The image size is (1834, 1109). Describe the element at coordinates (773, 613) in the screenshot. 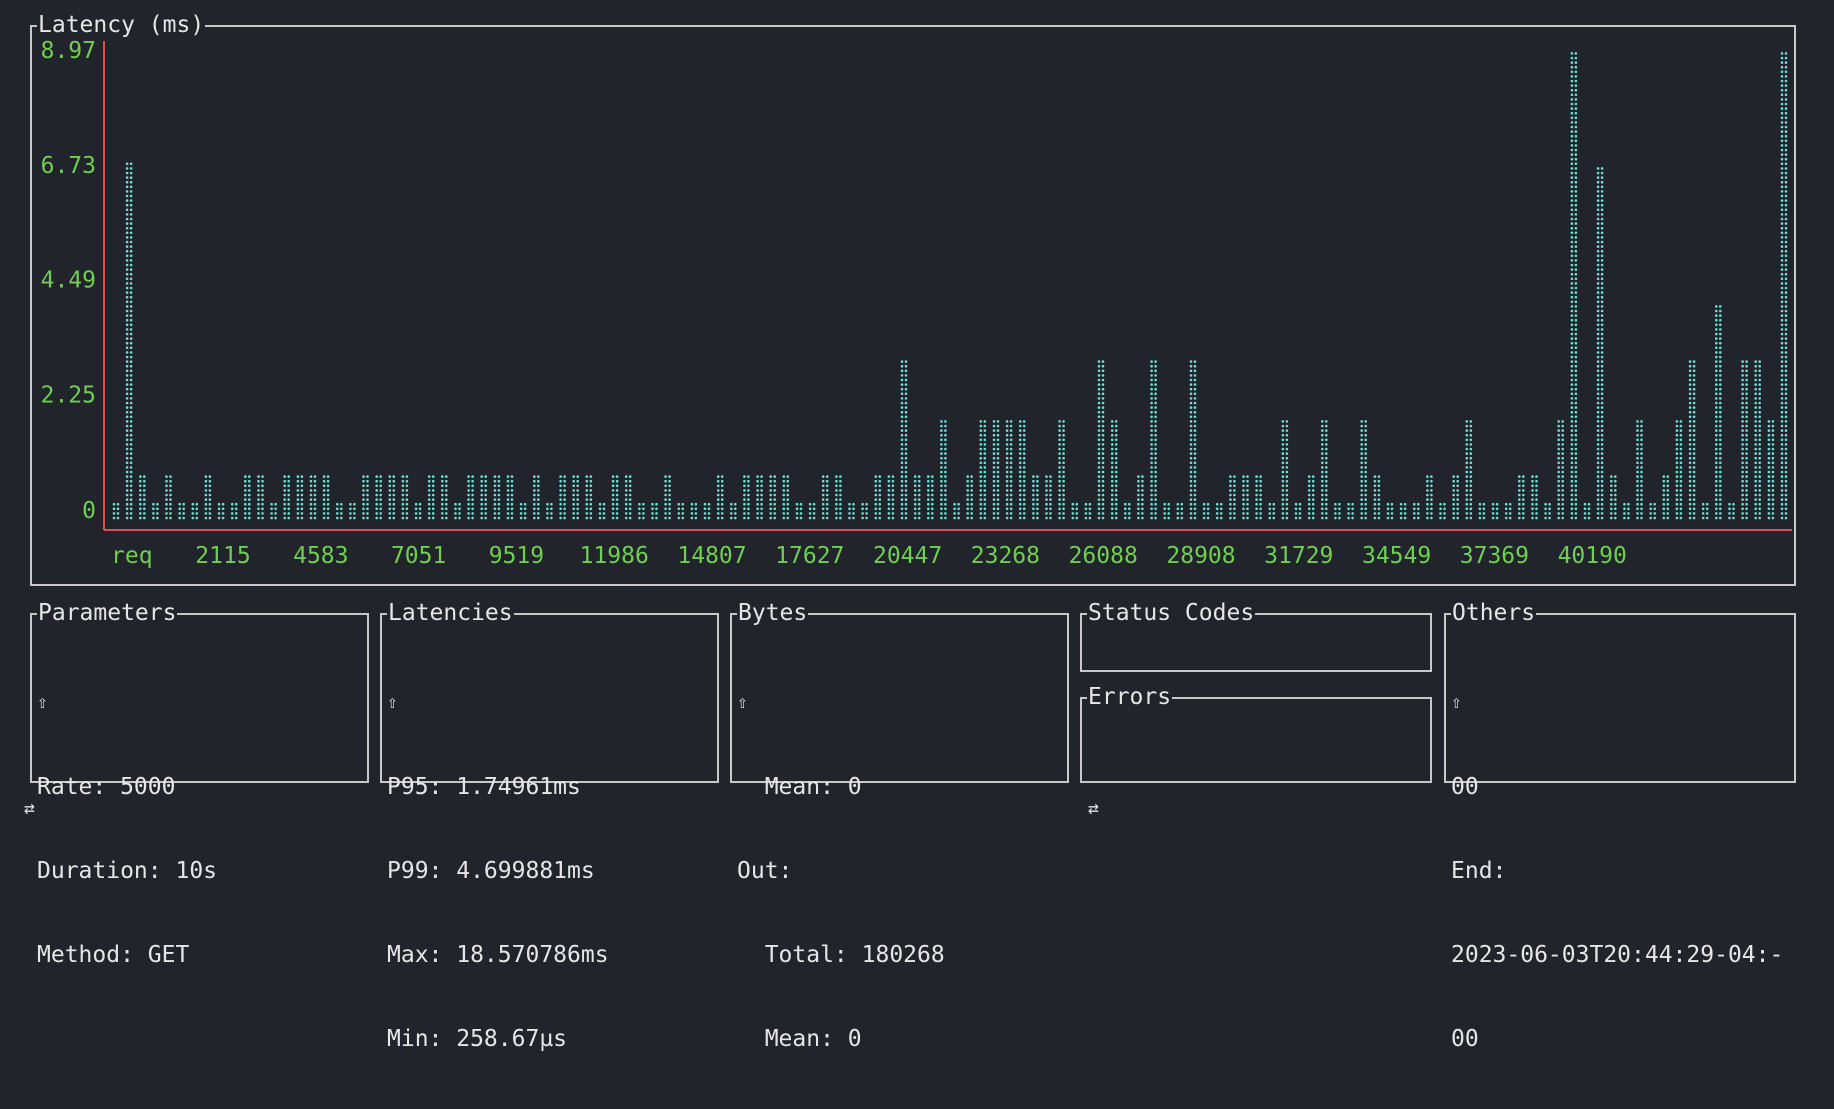

I see `bytes-title: Bytes` at that location.